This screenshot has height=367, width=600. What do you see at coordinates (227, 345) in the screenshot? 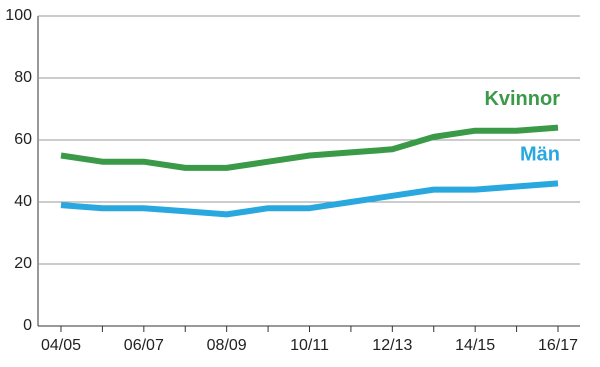
I see `x-tick-label: 08/09` at bounding box center [227, 345].